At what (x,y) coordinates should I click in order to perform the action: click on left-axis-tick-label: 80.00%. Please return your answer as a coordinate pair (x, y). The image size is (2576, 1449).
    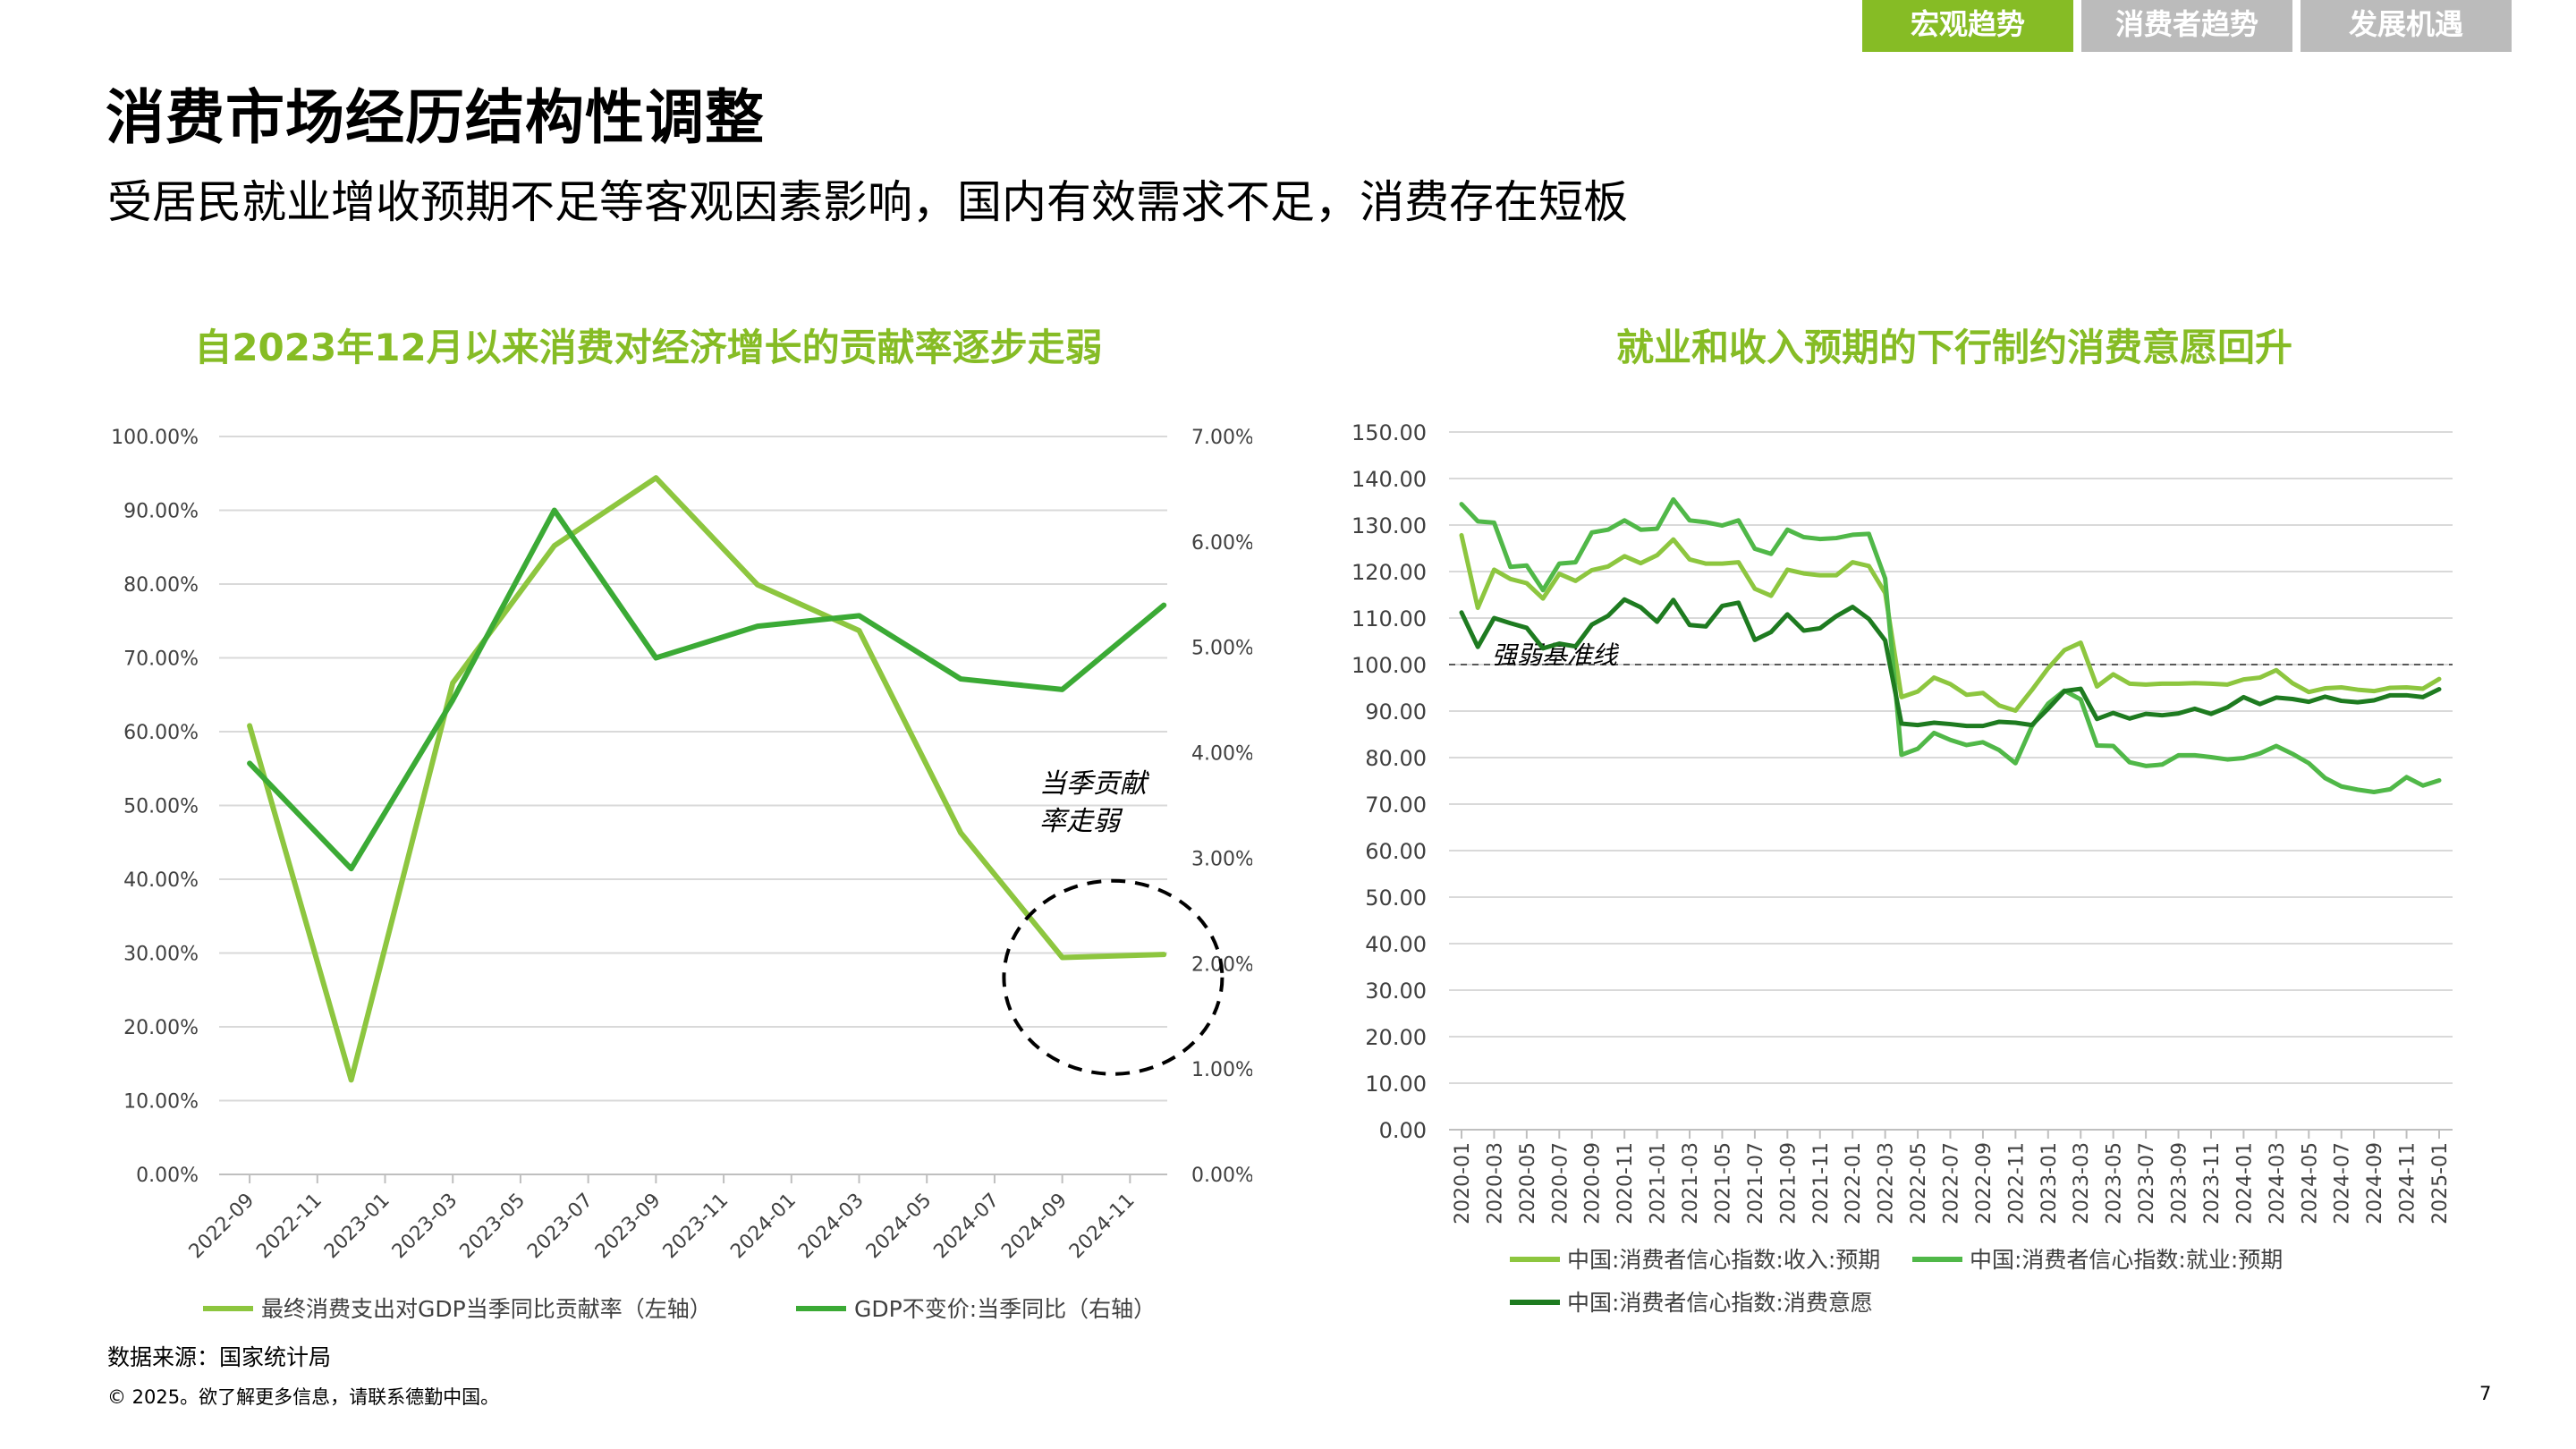
    Looking at the image, I should click on (161, 585).